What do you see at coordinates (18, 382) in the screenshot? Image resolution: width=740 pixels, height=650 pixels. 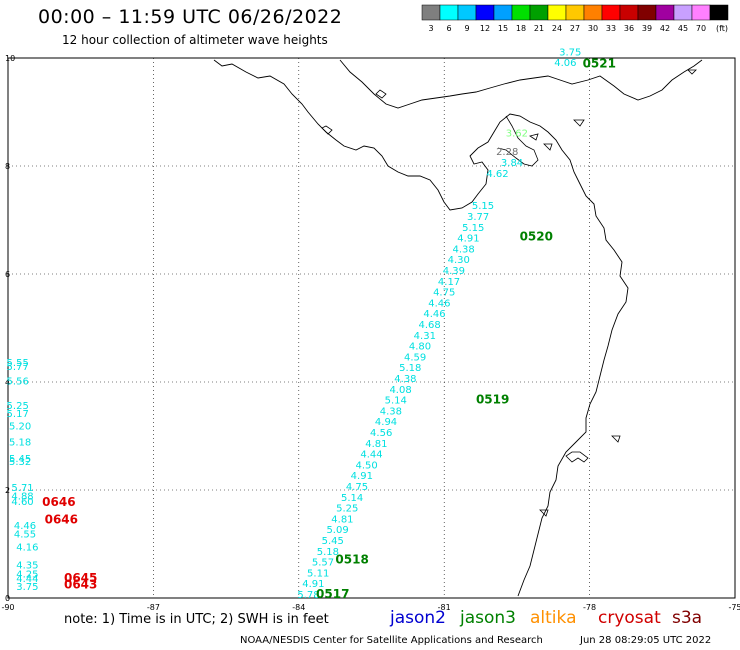 I see `wave-height-value: 5.56` at bounding box center [18, 382].